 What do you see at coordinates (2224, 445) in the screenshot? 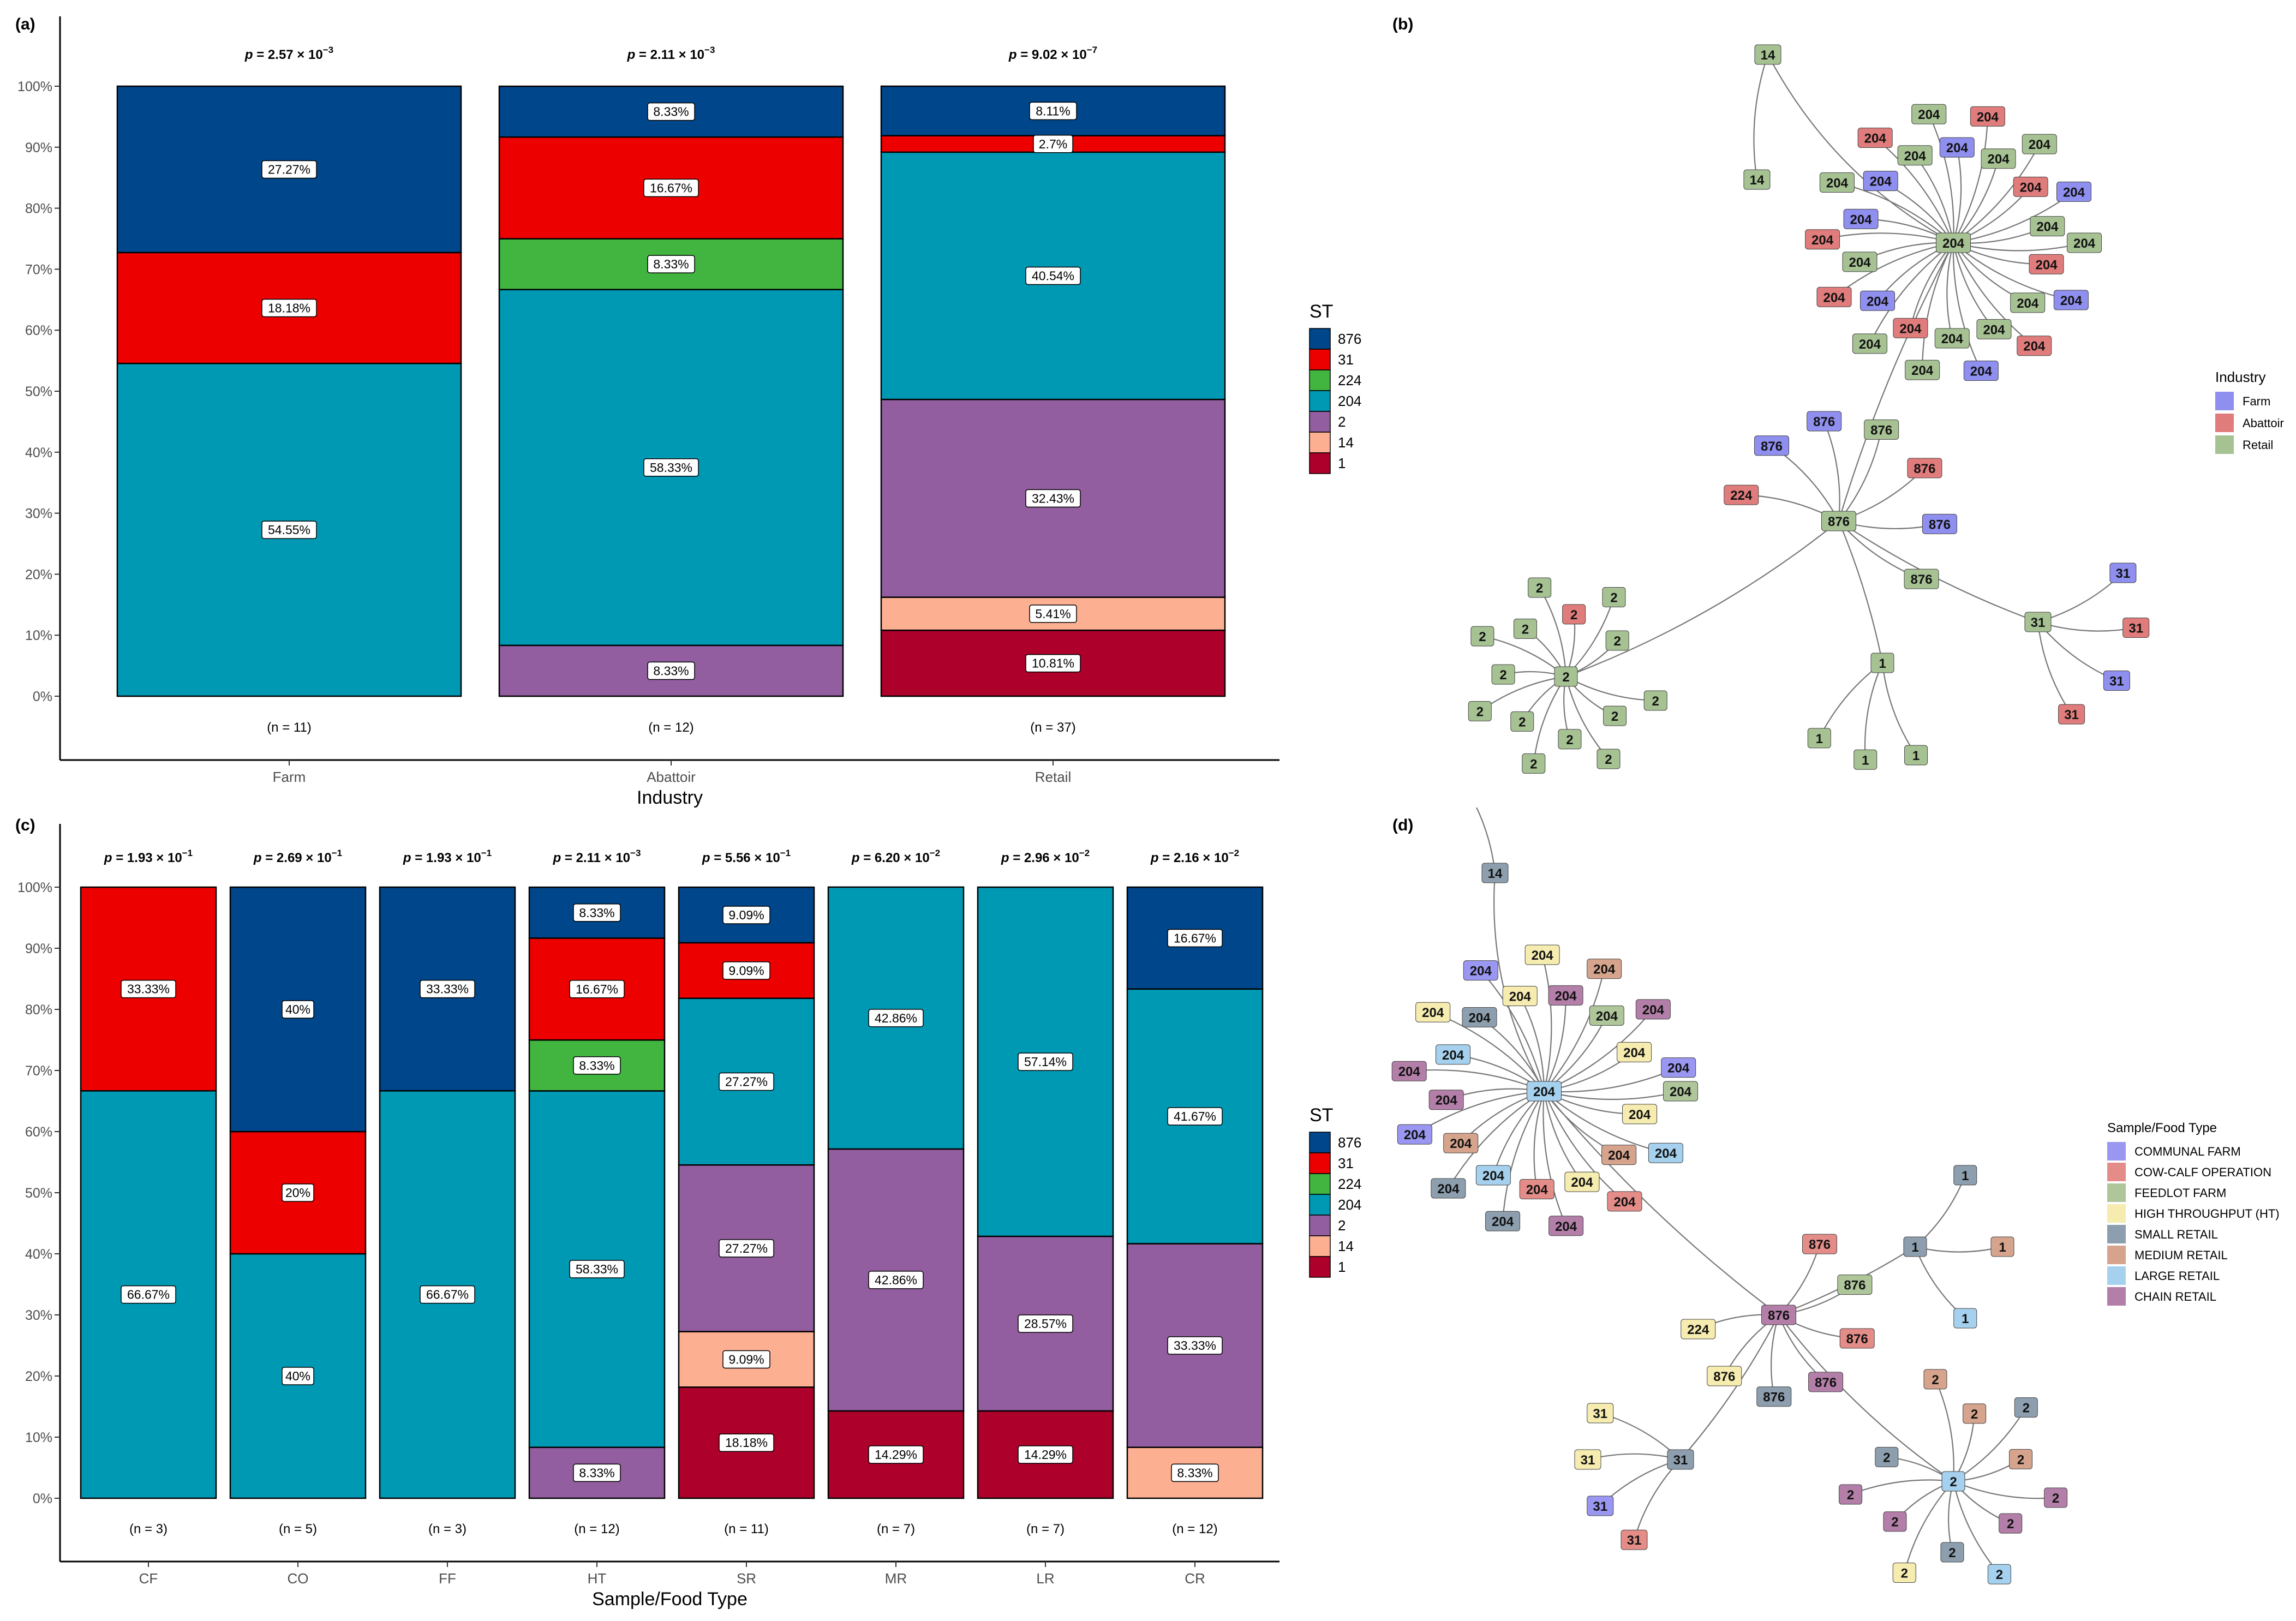
I see `network-legend-swatch-retail` at bounding box center [2224, 445].